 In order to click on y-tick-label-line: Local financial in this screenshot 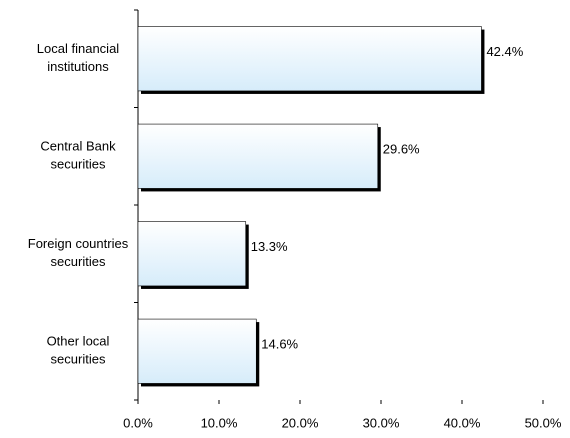, I will do `click(78, 48)`.